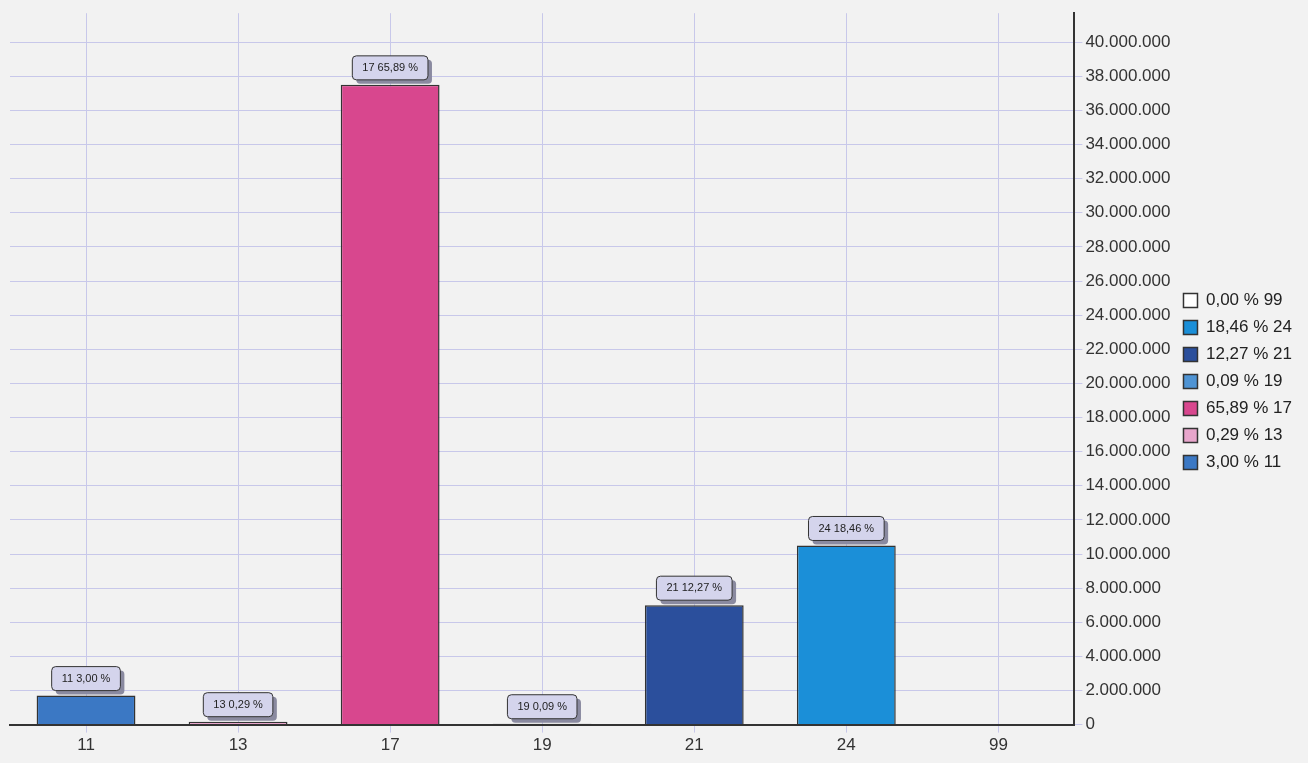  I want to click on x-tick-label: 21, so click(694, 745).